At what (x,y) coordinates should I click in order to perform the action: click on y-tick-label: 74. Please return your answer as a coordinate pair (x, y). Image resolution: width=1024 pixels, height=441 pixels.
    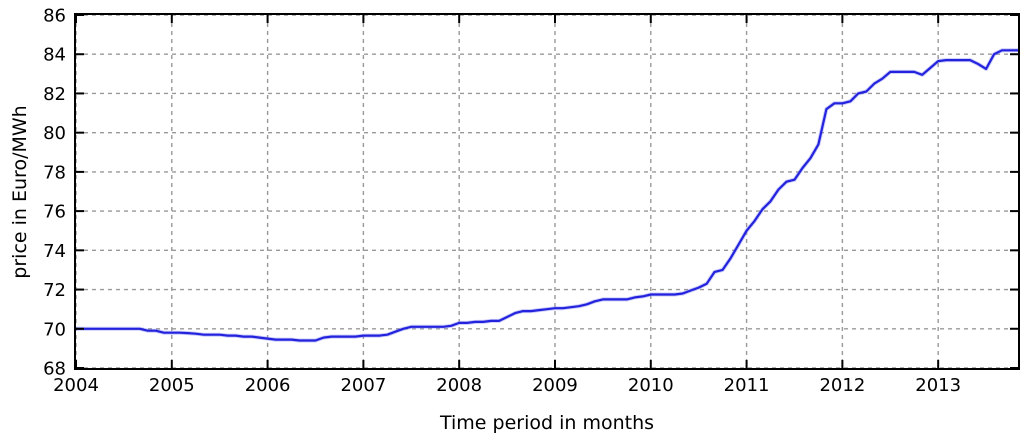
    Looking at the image, I should click on (54, 251).